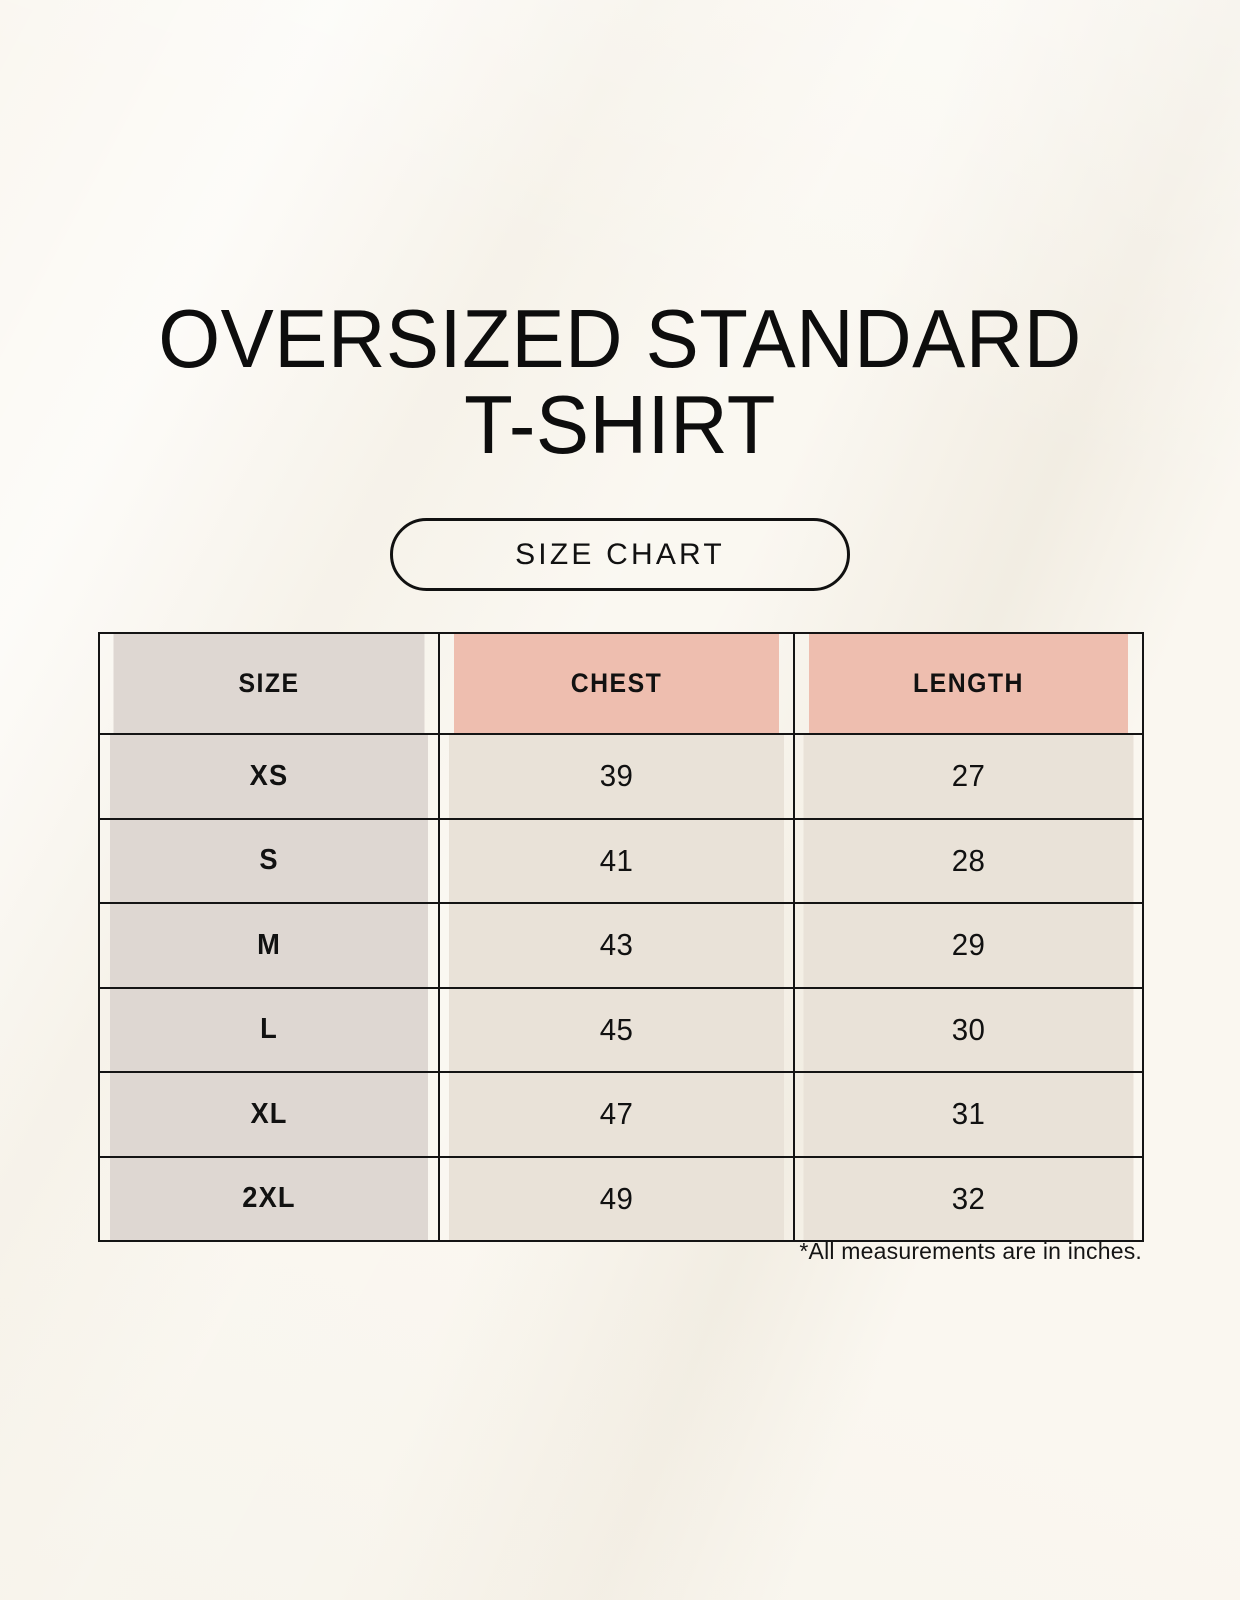 This screenshot has height=1600, width=1240. I want to click on column-header-chest: CHEST, so click(616, 683).